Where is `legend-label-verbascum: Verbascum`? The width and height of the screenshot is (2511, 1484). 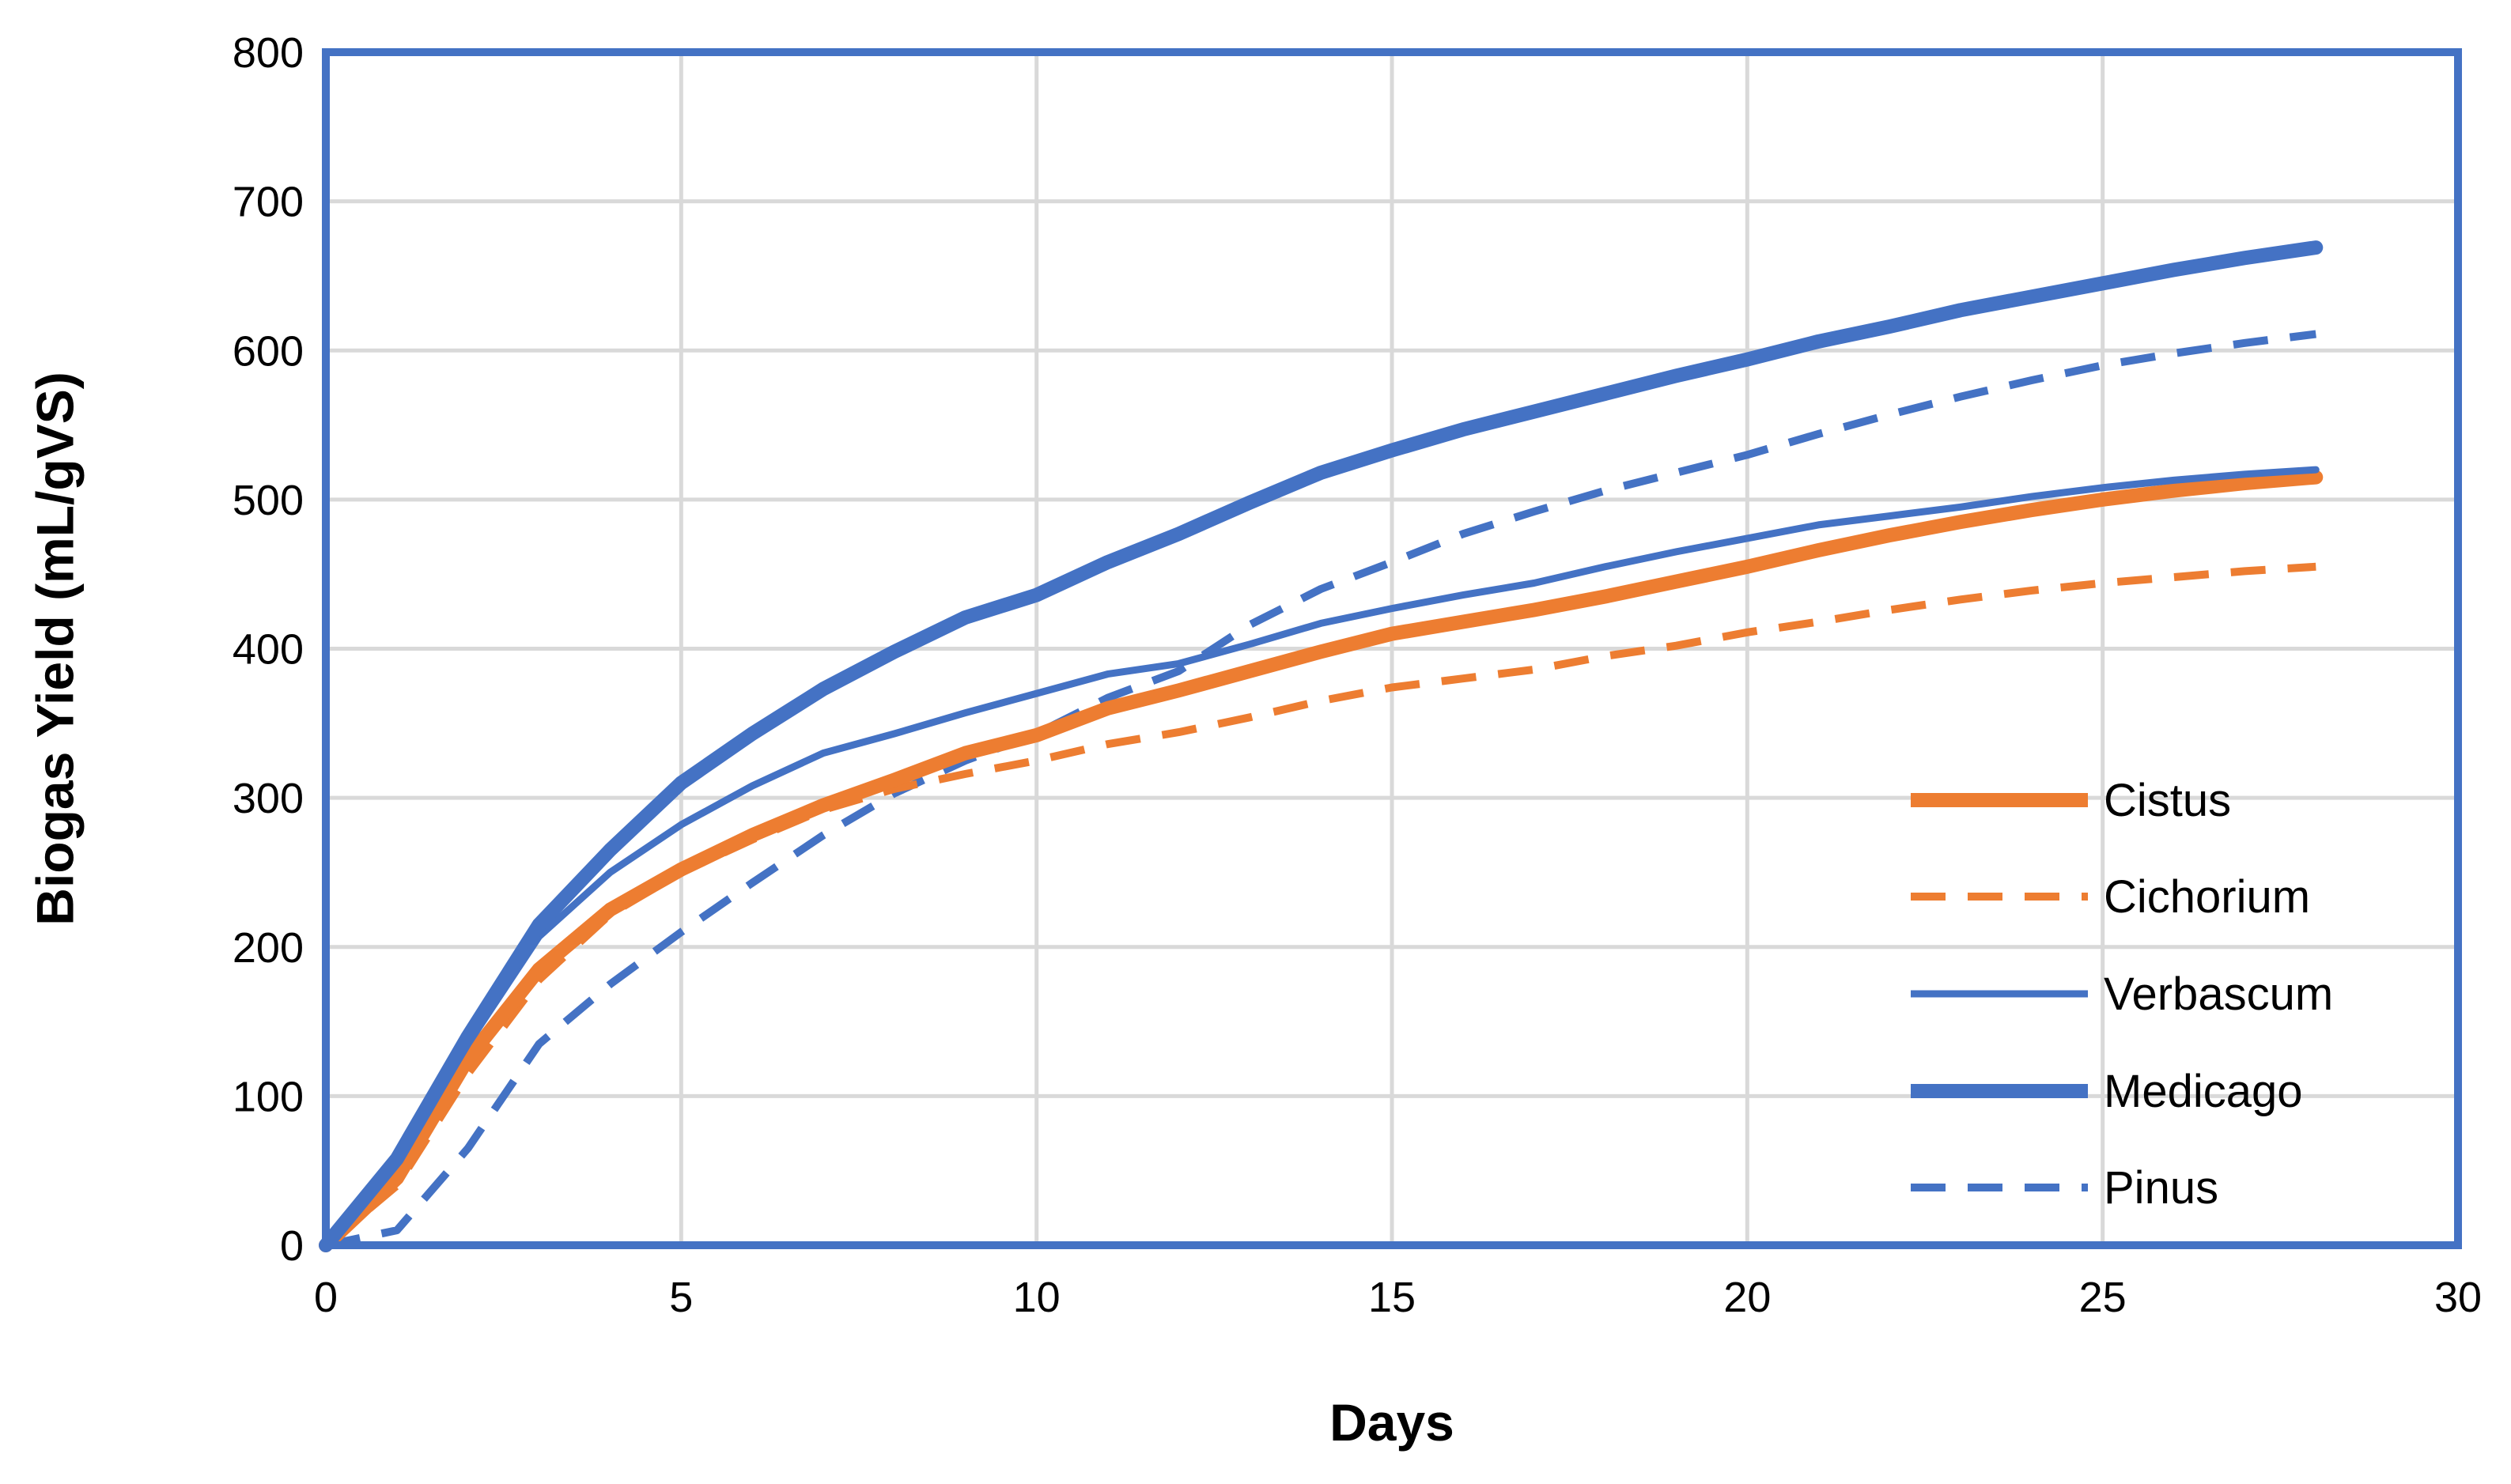 legend-label-verbascum: Verbascum is located at coordinates (2218, 994).